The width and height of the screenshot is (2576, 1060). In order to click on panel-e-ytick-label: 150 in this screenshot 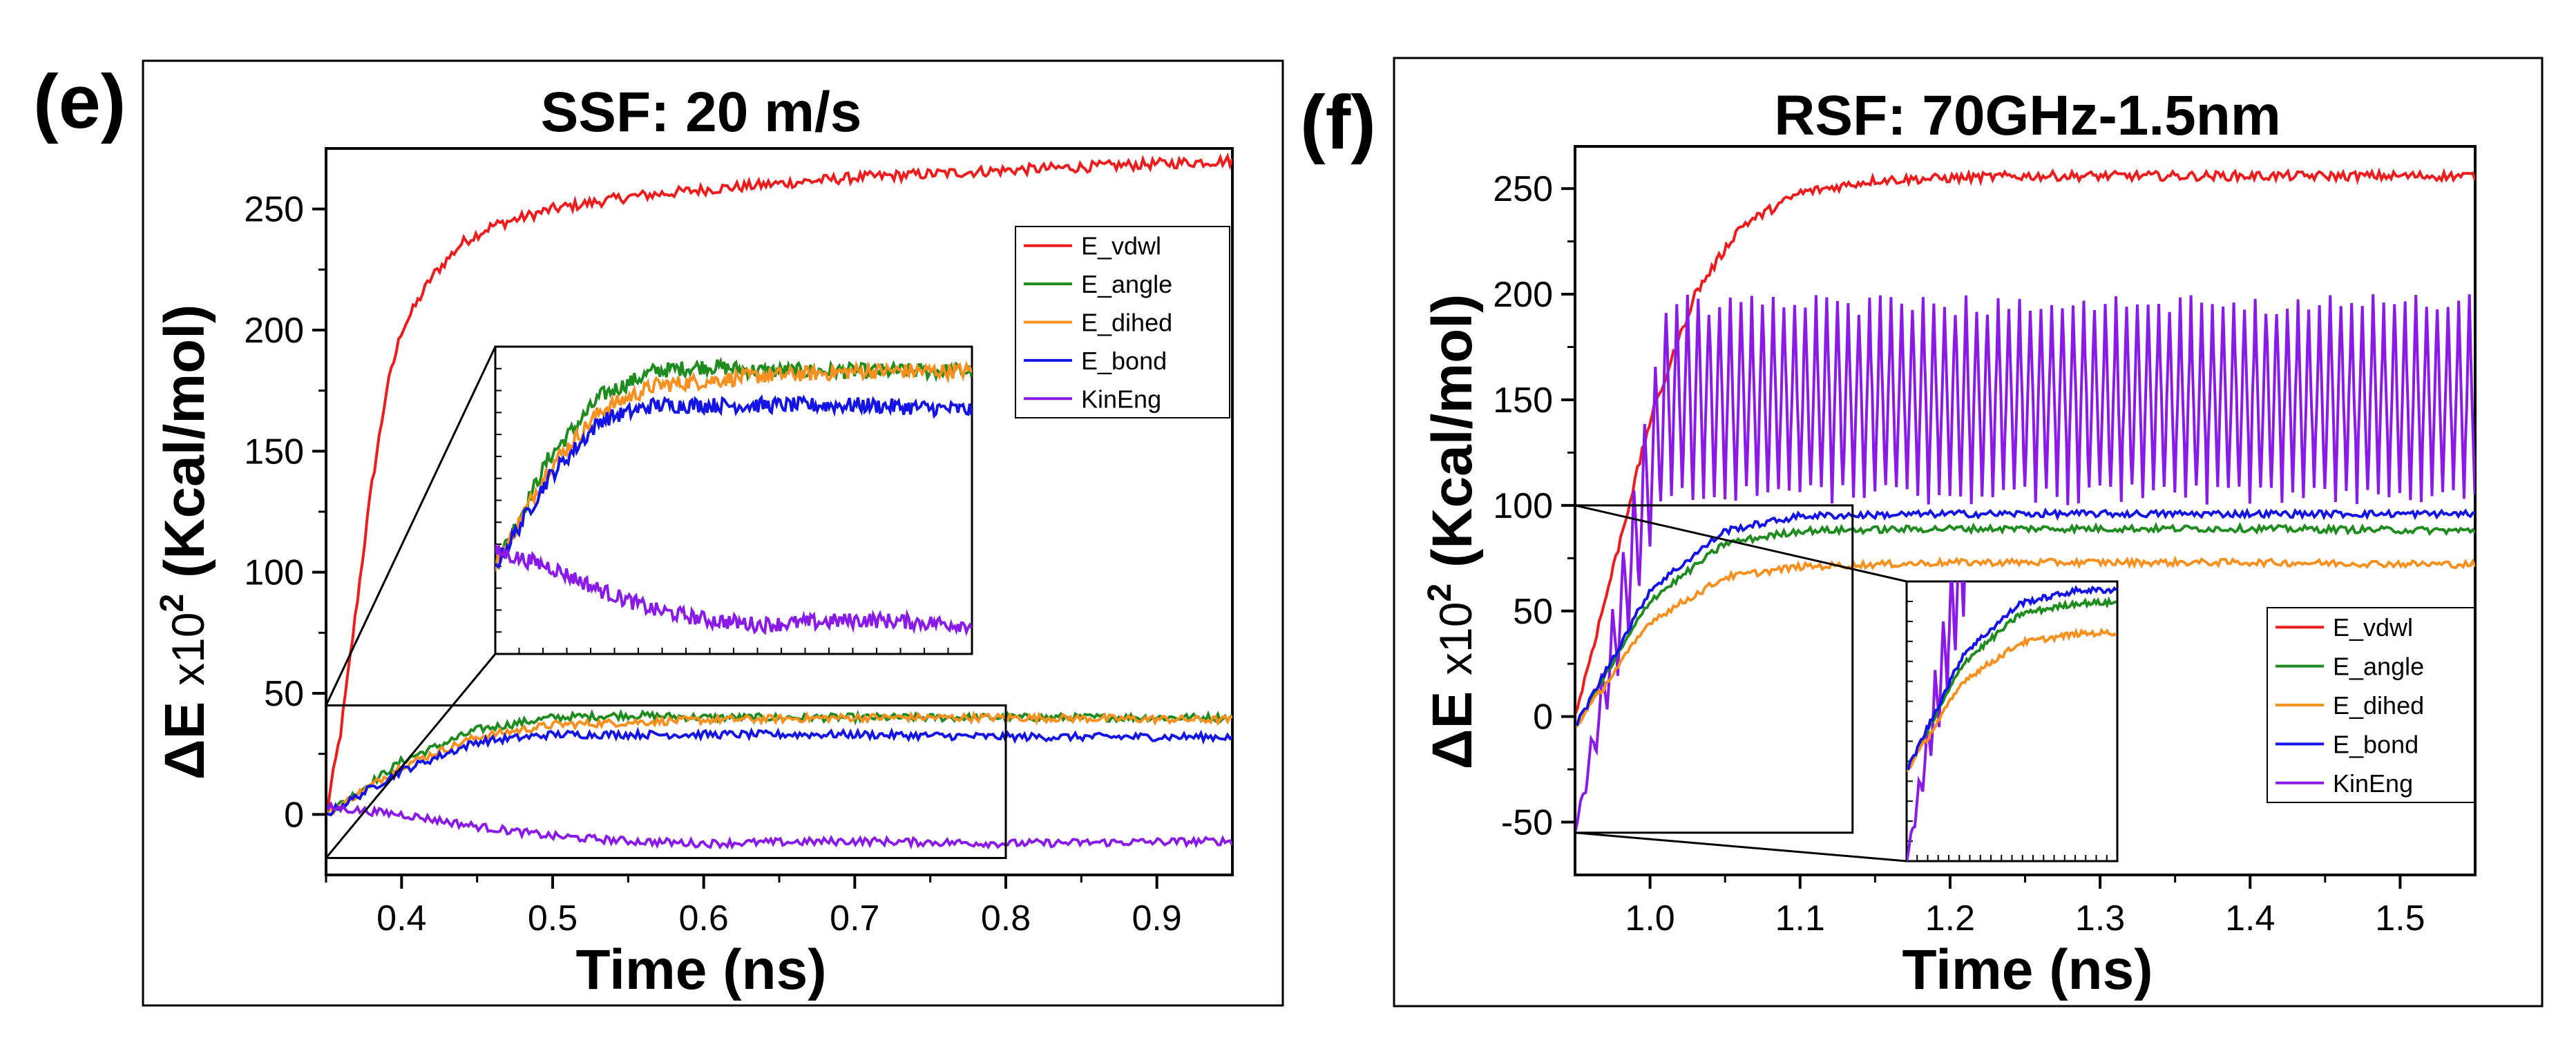, I will do `click(274, 452)`.